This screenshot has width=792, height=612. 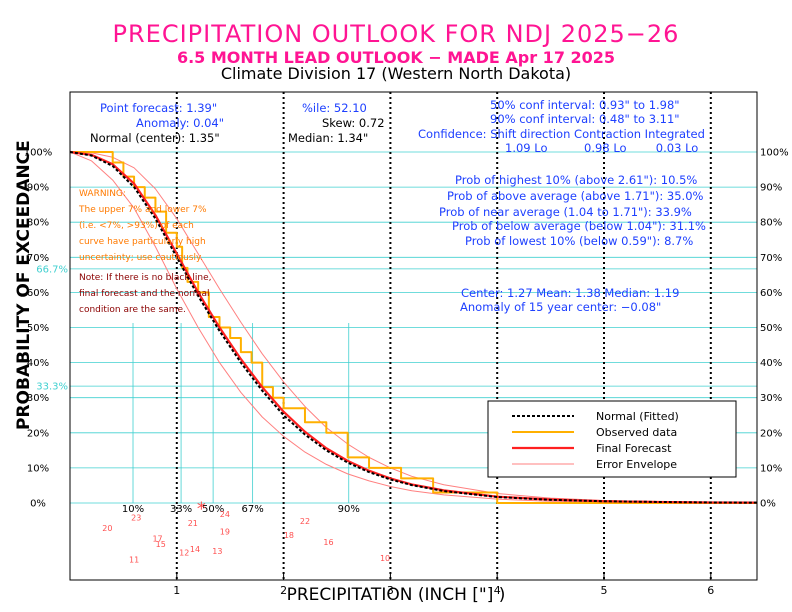 What do you see at coordinates (134, 560) in the screenshot?
I see `scatter-year-label: 11` at bounding box center [134, 560].